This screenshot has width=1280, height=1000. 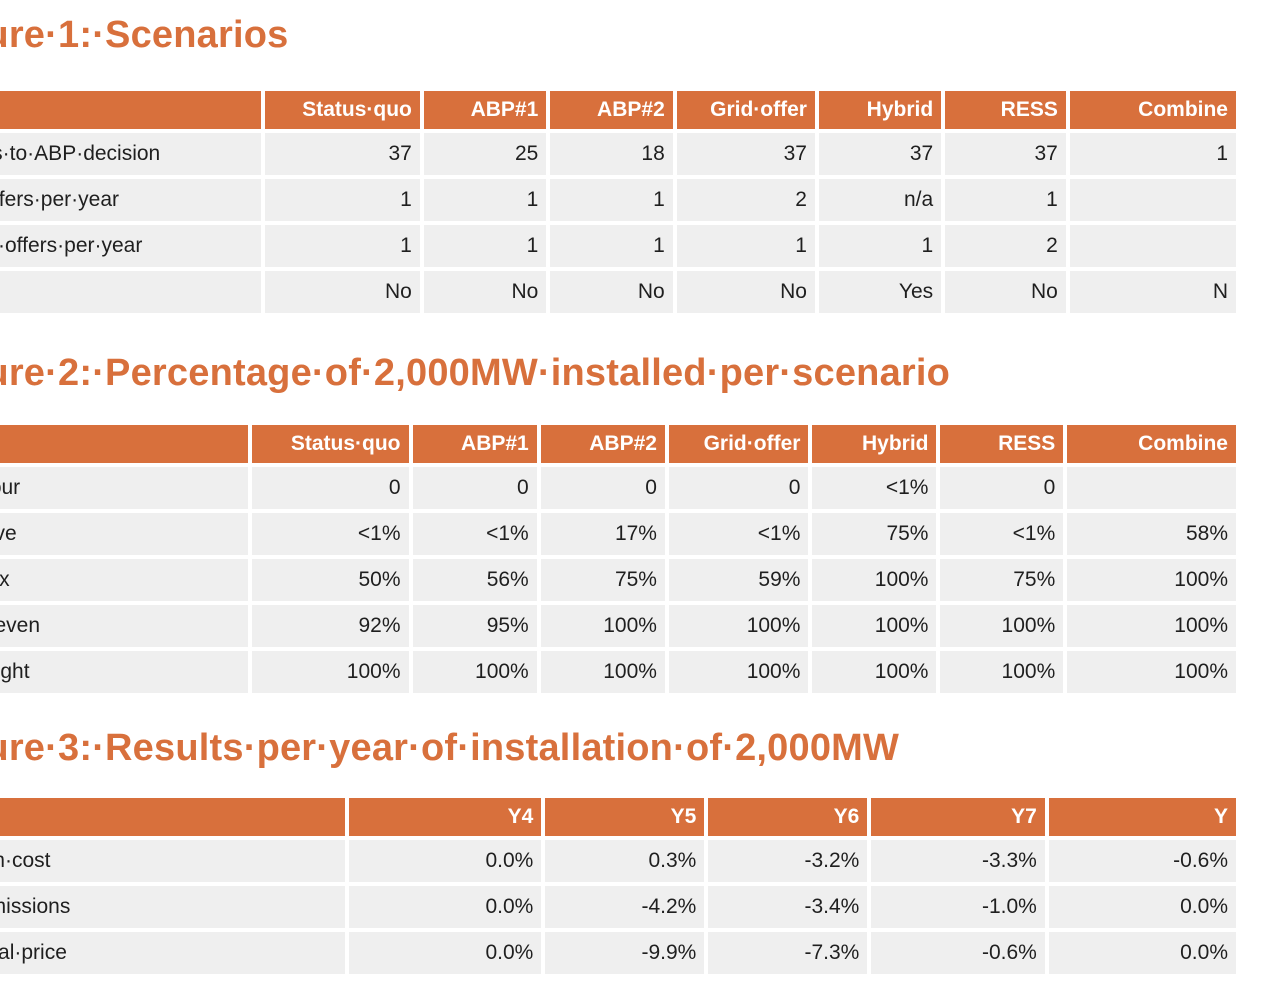 I want to click on table-row: r·six50%56%75%59%100%75%100%, so click(x=618, y=580).